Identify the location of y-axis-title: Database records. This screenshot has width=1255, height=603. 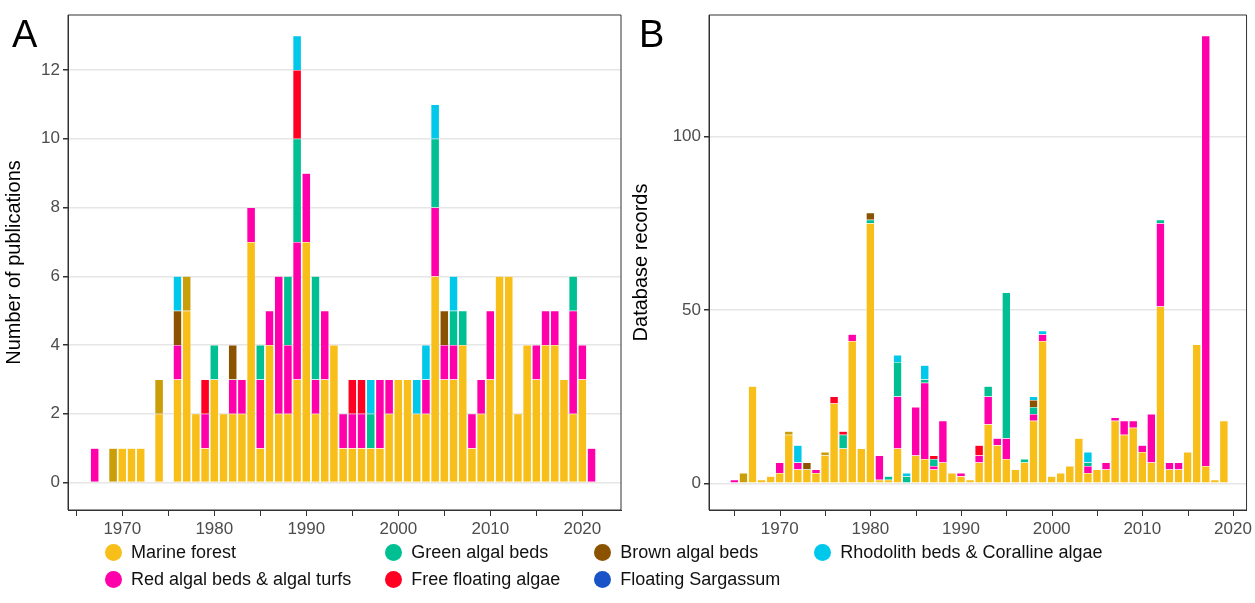
(639, 262).